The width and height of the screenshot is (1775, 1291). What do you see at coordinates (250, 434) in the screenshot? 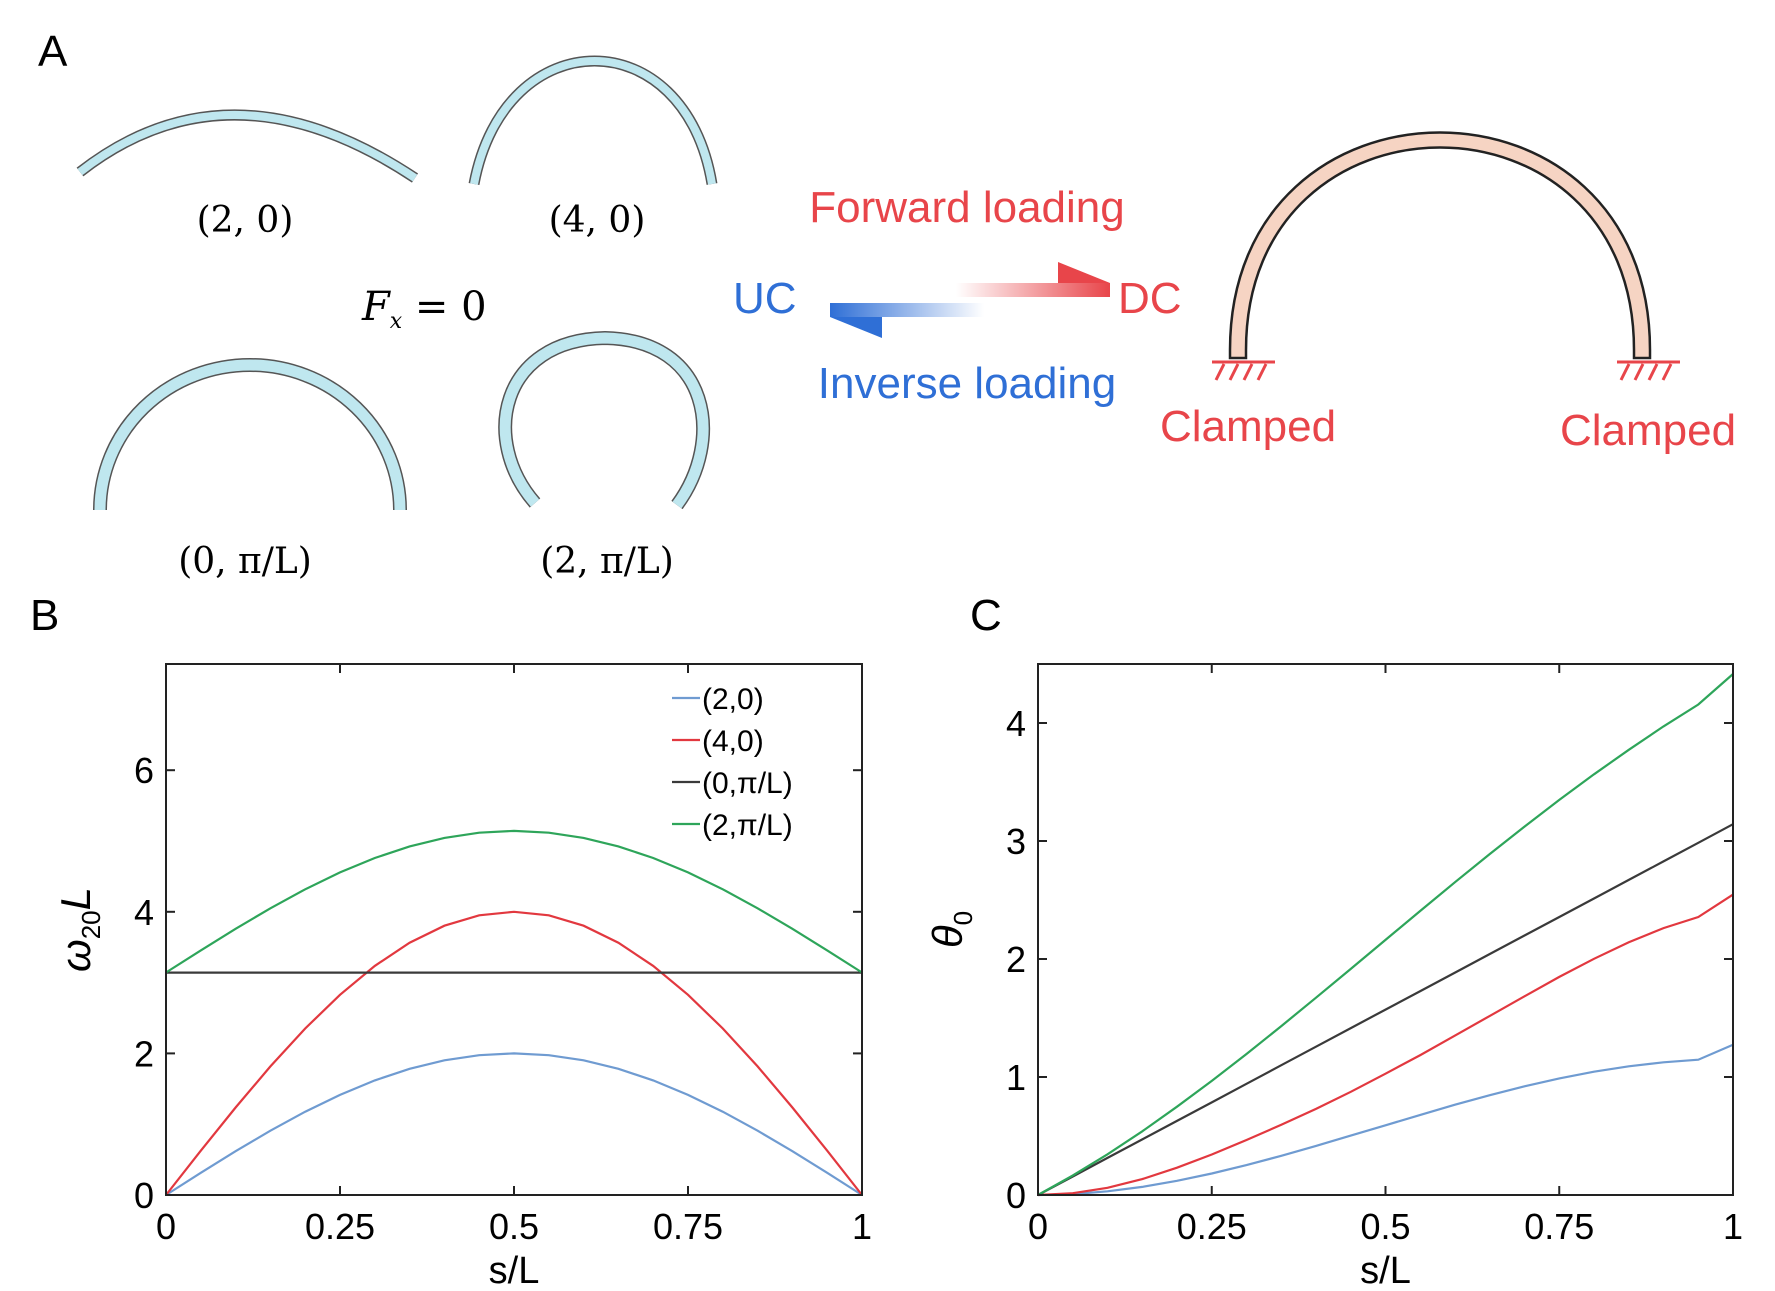
I see `strip-shape-0-pi` at bounding box center [250, 434].